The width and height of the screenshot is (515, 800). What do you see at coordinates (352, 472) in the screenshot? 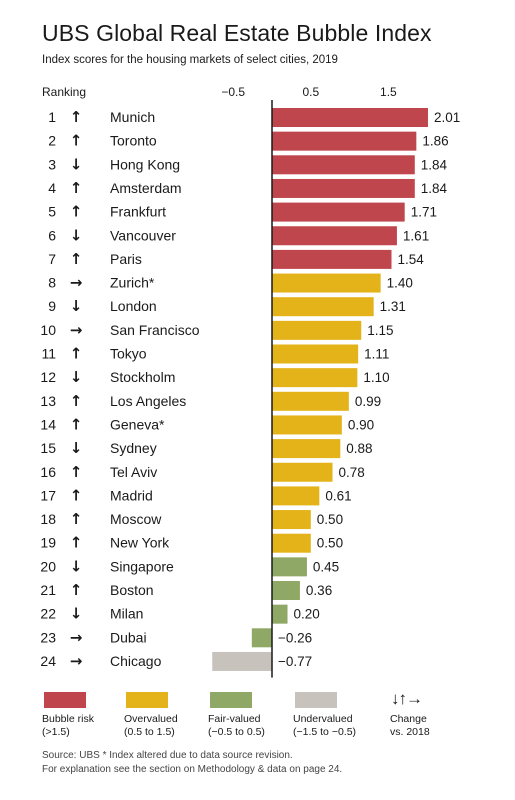
I see `value-label: 0.78` at bounding box center [352, 472].